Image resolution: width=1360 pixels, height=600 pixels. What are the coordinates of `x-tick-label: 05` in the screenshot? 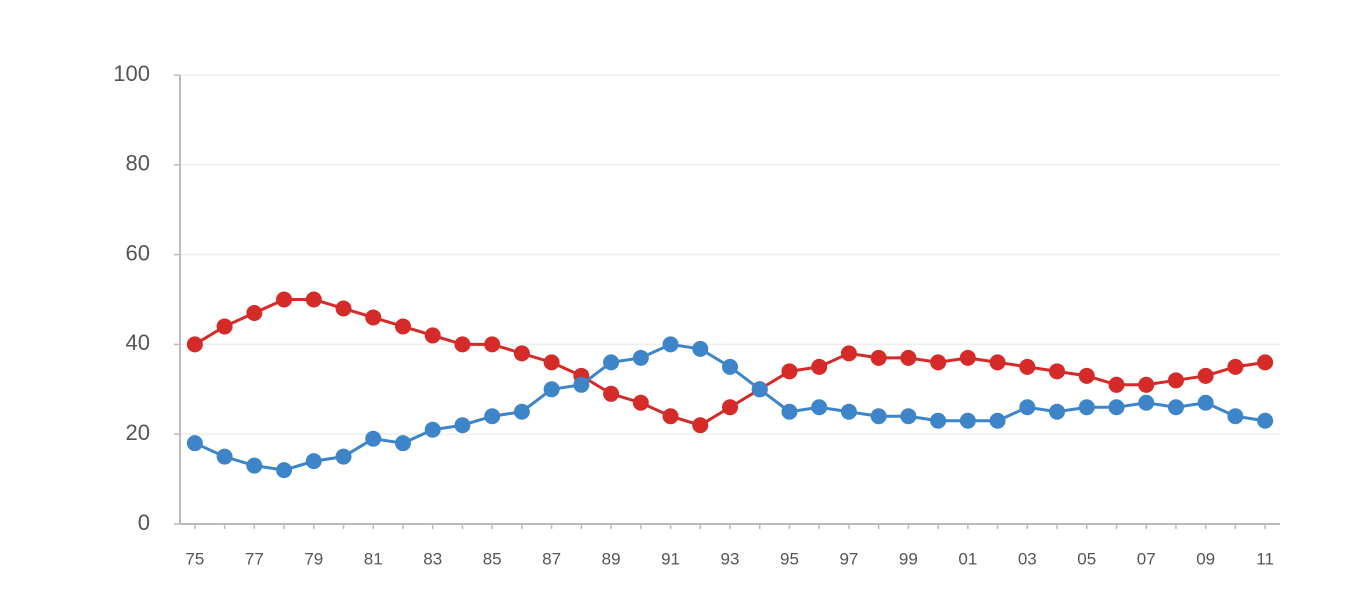 It's located at (1086, 558).